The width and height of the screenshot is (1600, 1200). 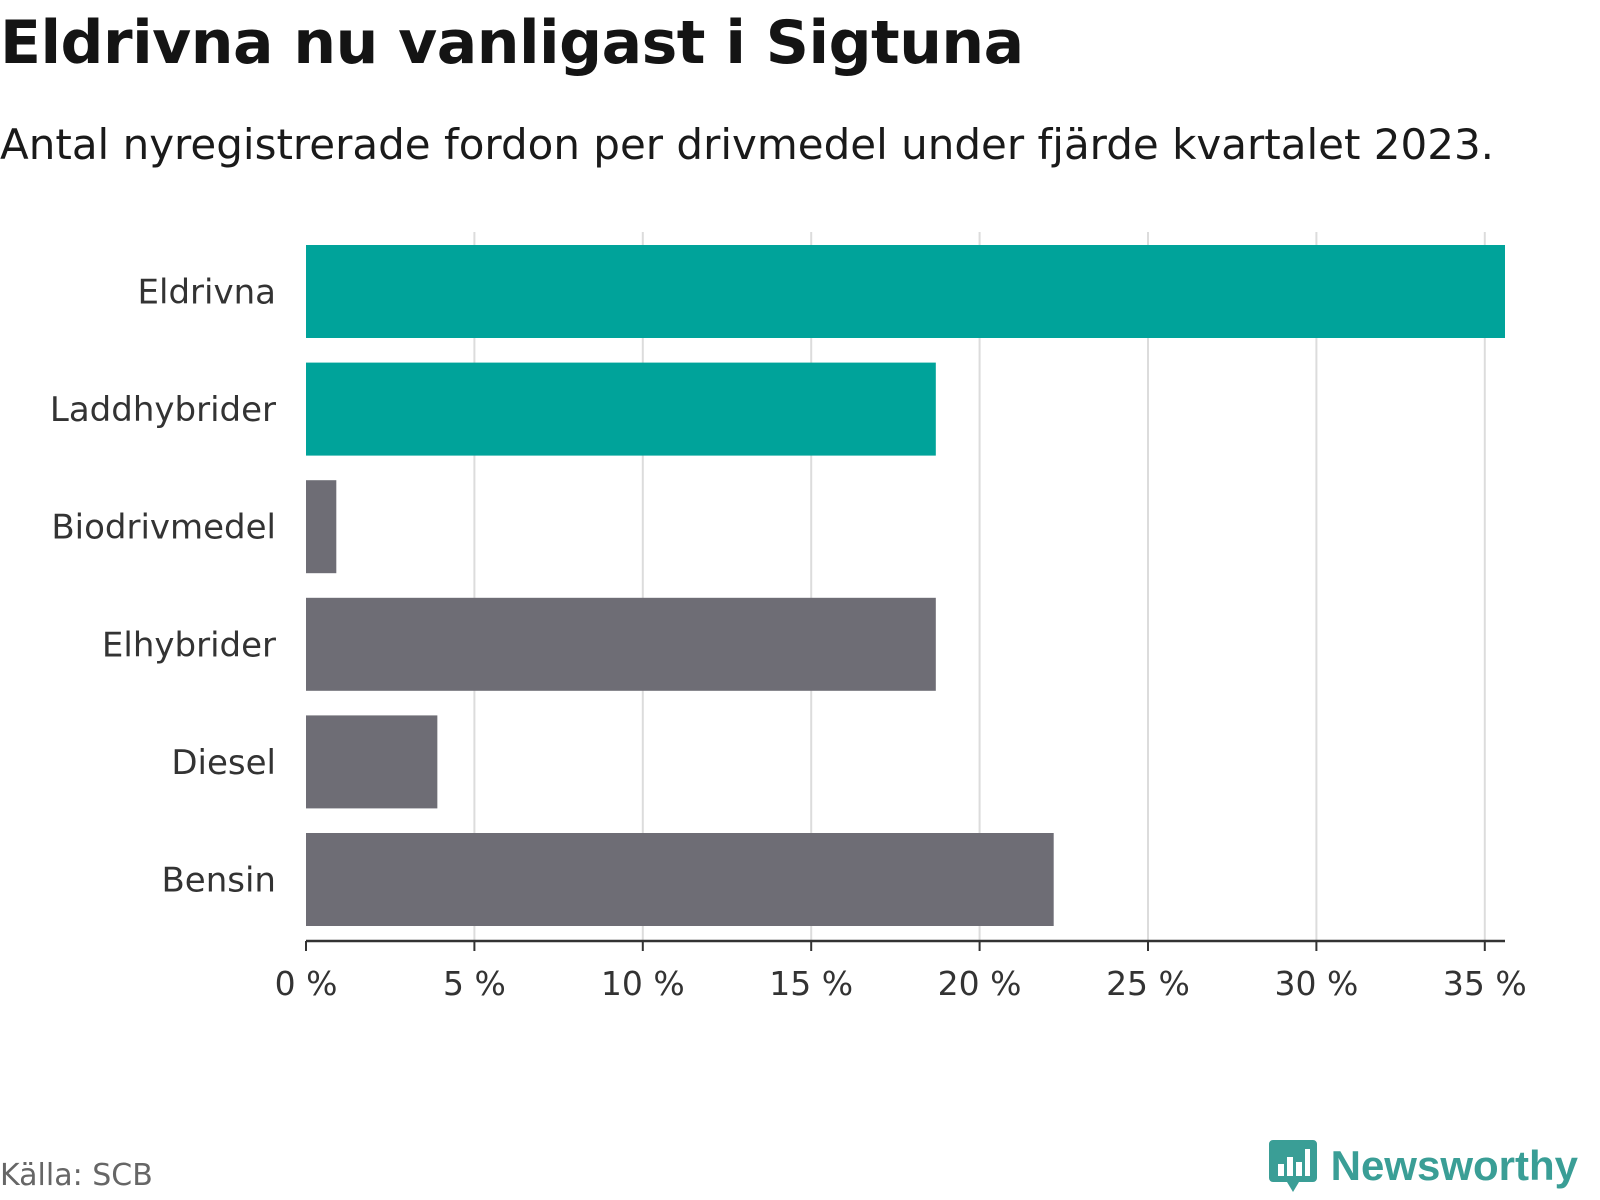 What do you see at coordinates (163, 528) in the screenshot?
I see `category-label-biodrivmedel: Biodrivmedel` at bounding box center [163, 528].